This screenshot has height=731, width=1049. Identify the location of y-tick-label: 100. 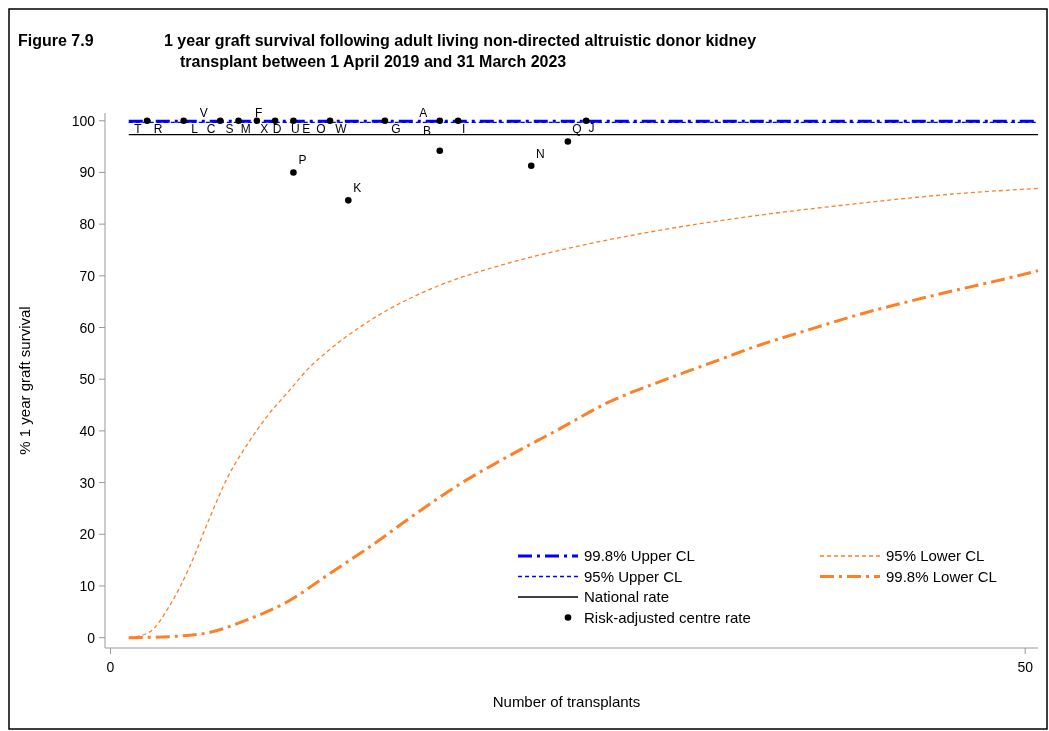
(83, 120).